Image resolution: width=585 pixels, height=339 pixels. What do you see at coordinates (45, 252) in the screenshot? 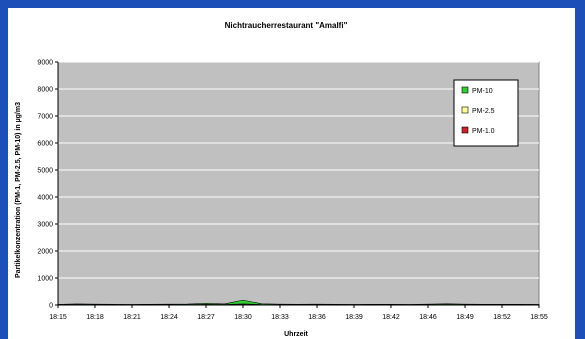
I see `y-tick-label: 2000` at bounding box center [45, 252].